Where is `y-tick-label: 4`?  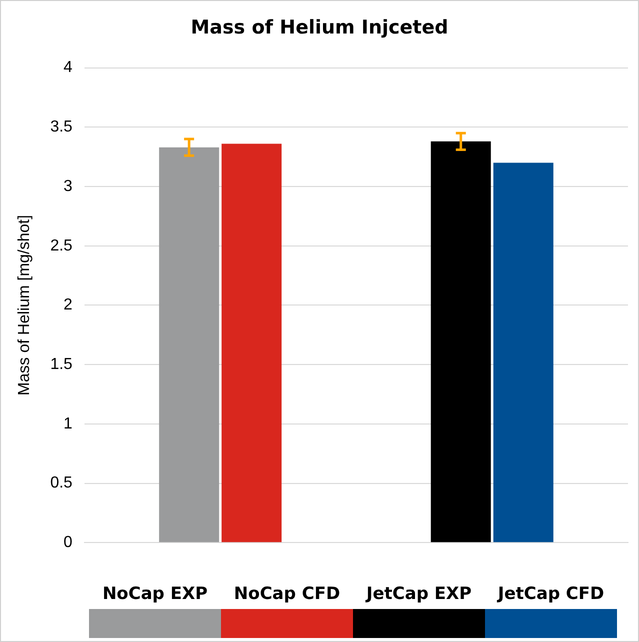
y-tick-label: 4 is located at coordinates (68, 67).